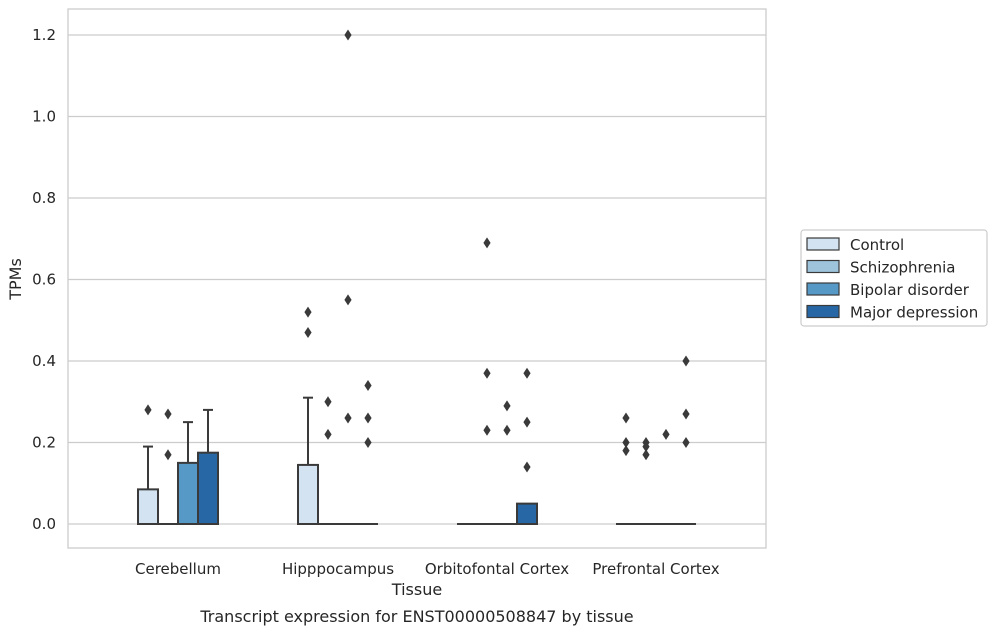 The image size is (997, 634). What do you see at coordinates (914, 313) in the screenshot?
I see `legend-label: Major depression` at bounding box center [914, 313].